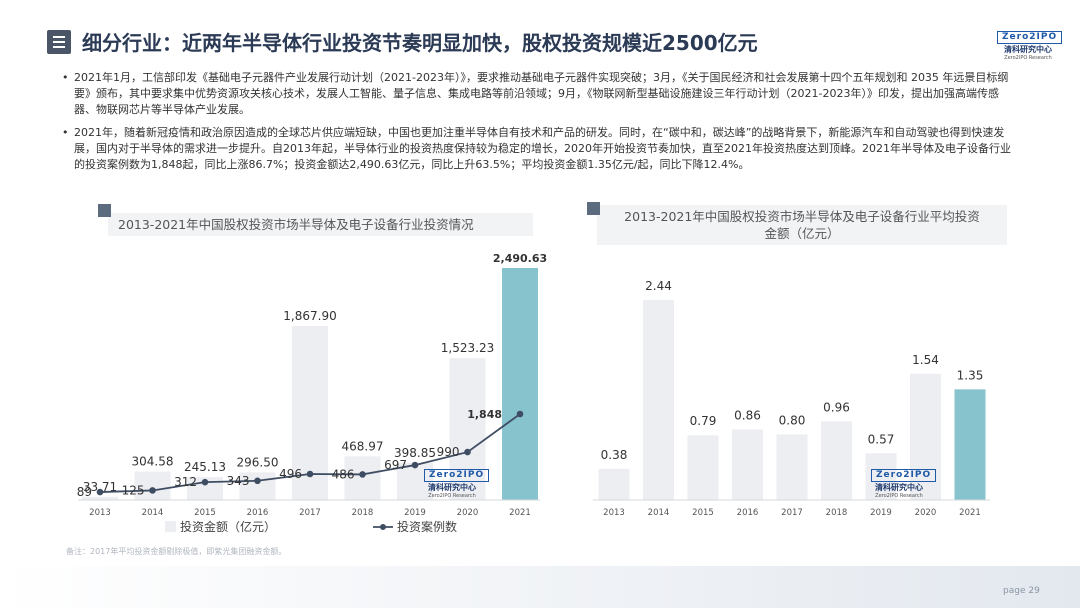 The image size is (1080, 608). Describe the element at coordinates (343, 474) in the screenshot. I see `line-value-label: 486` at that location.